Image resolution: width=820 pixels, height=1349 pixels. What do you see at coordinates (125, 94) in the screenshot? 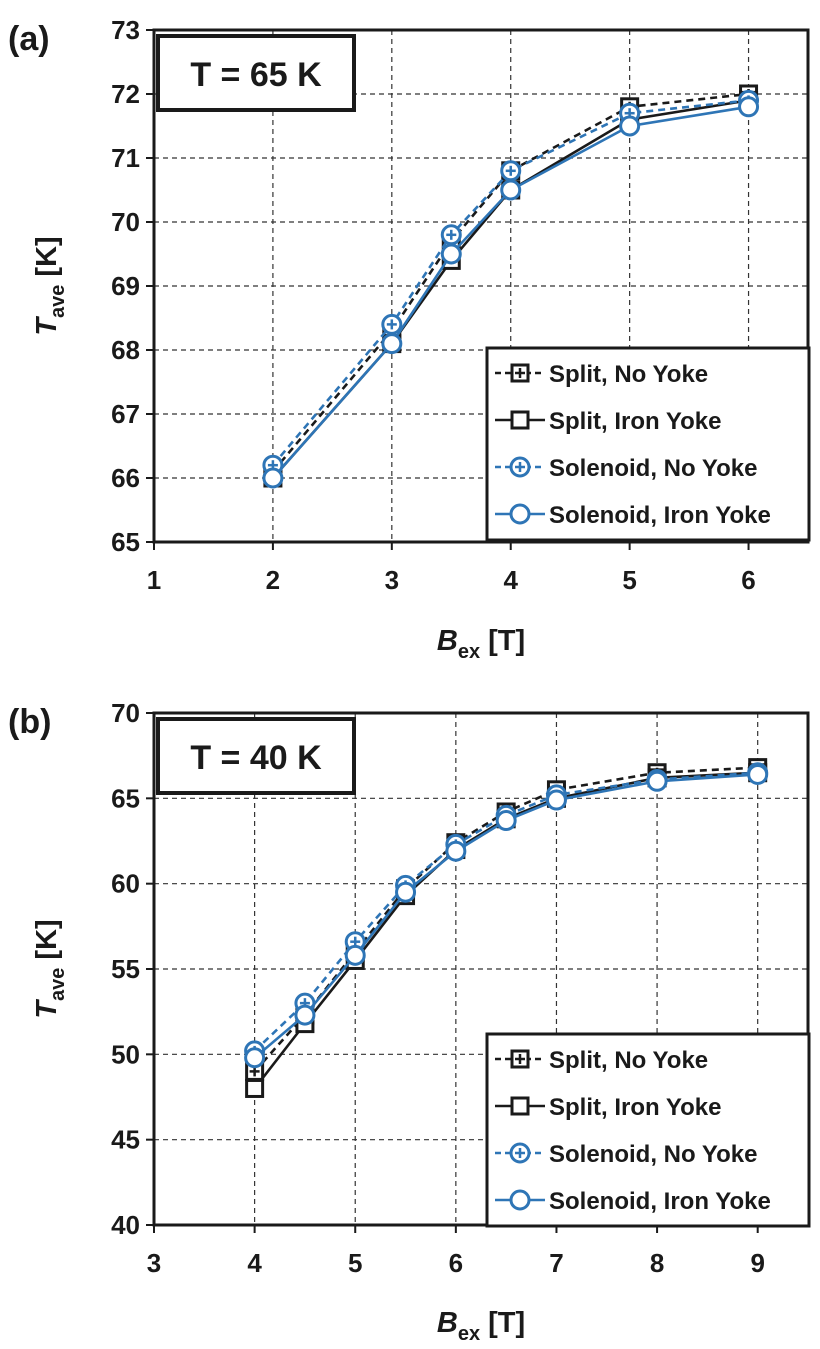
I see `y-tick-label: 72` at bounding box center [125, 94].